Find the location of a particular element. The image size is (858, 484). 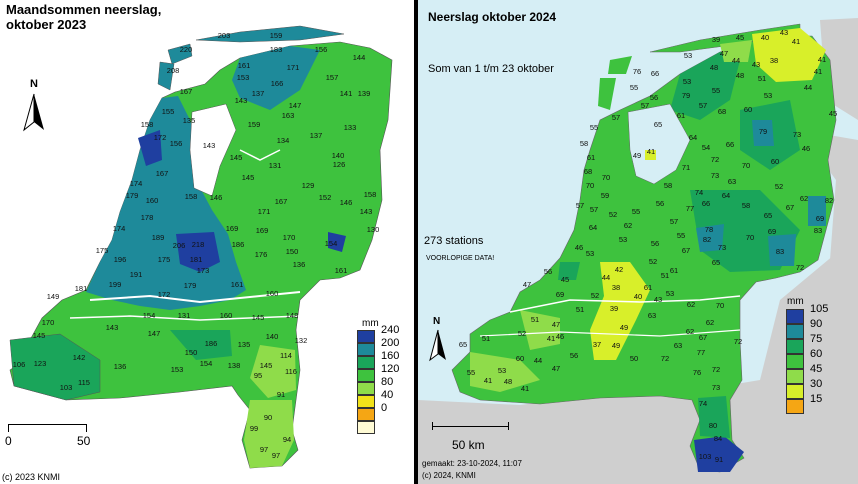

left-station-value: 140 is located at coordinates (338, 155).